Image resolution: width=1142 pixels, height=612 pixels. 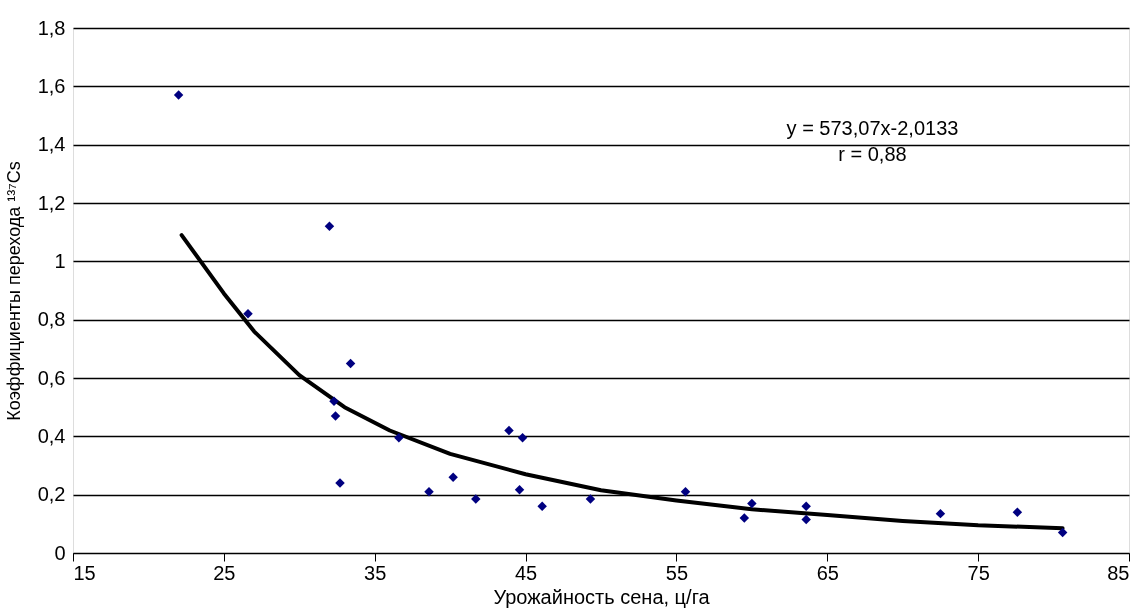 What do you see at coordinates (84, 572) in the screenshot?
I see `x-tick-label: 15` at bounding box center [84, 572].